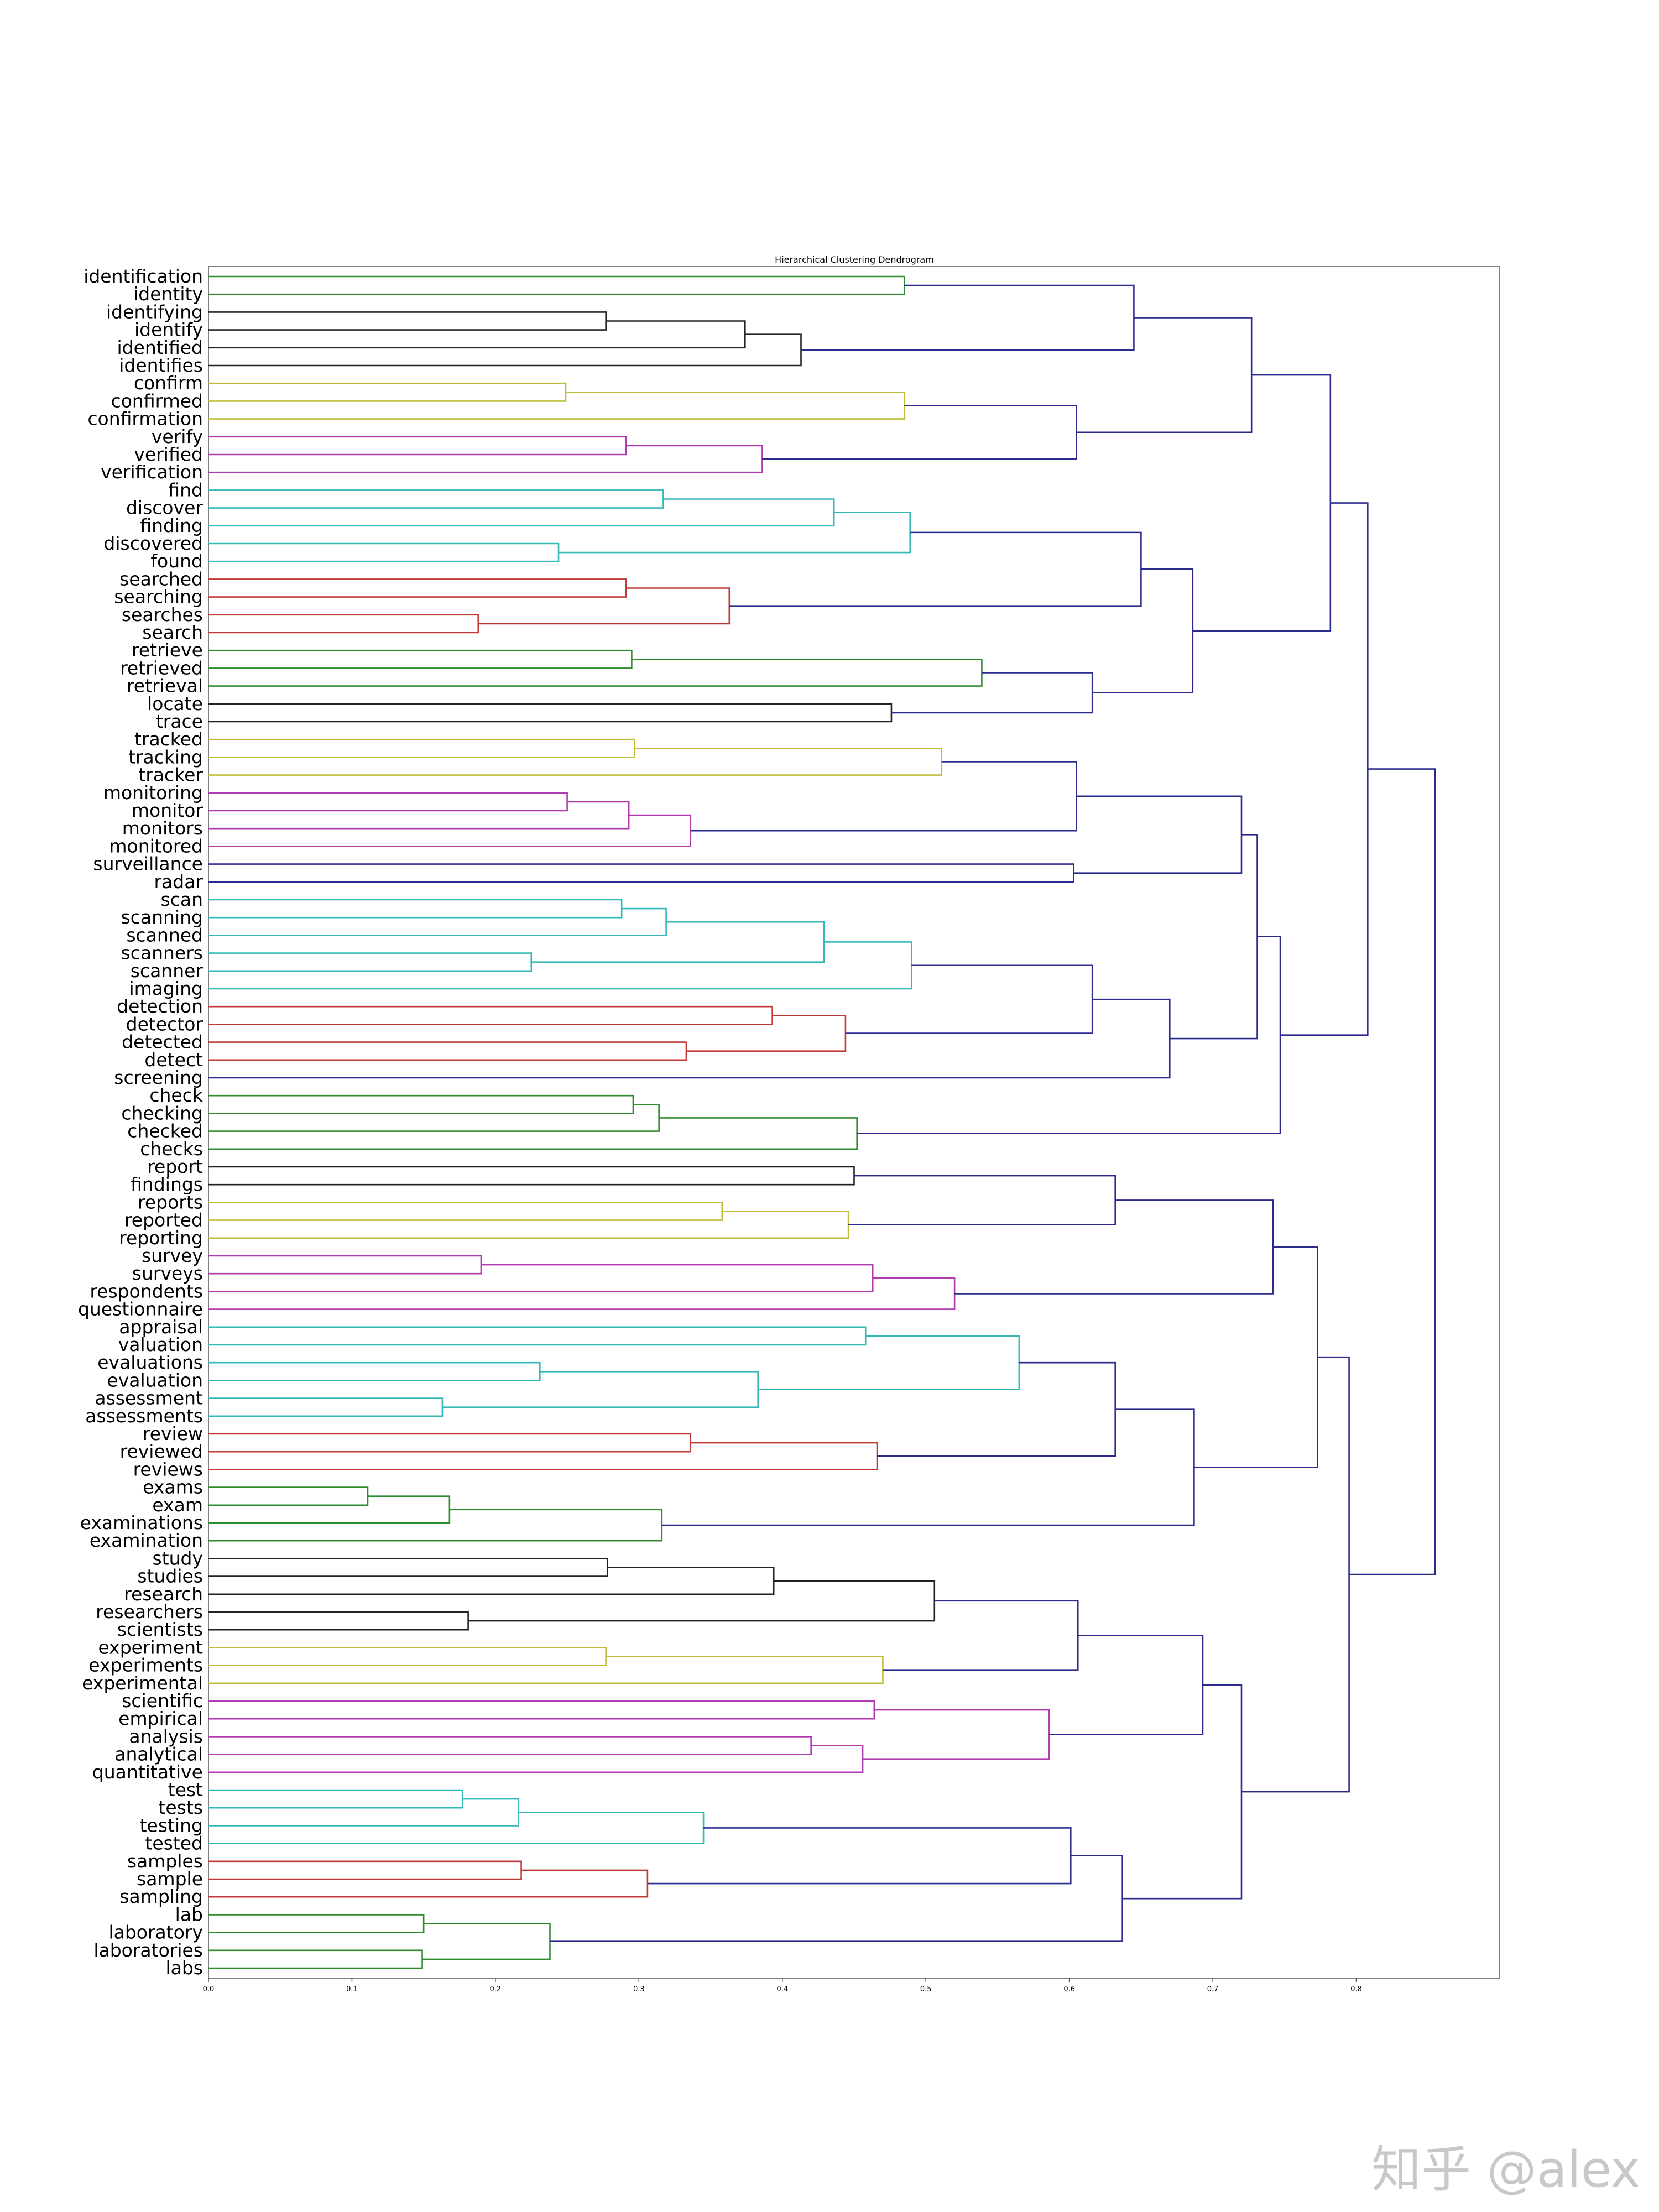 Image resolution: width=1659 pixels, height=2212 pixels. Describe the element at coordinates (161, 1238) in the screenshot. I see `leaf-label-reporting: reporting` at that location.